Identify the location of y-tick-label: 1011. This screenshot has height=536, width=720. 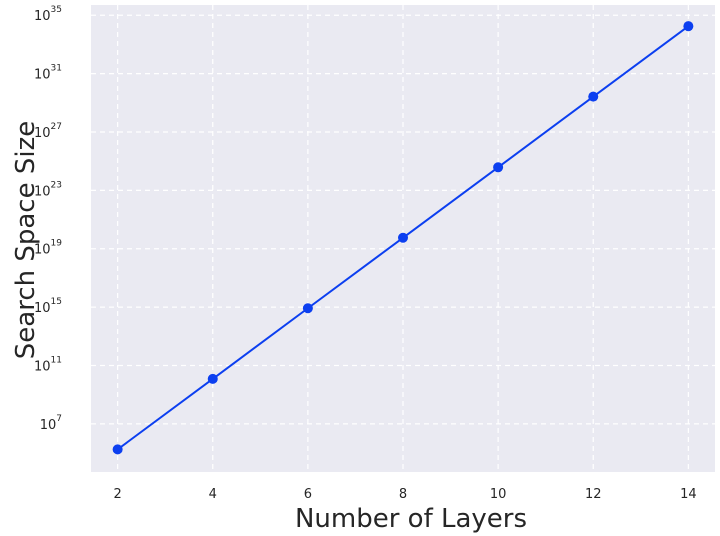
(48, 364).